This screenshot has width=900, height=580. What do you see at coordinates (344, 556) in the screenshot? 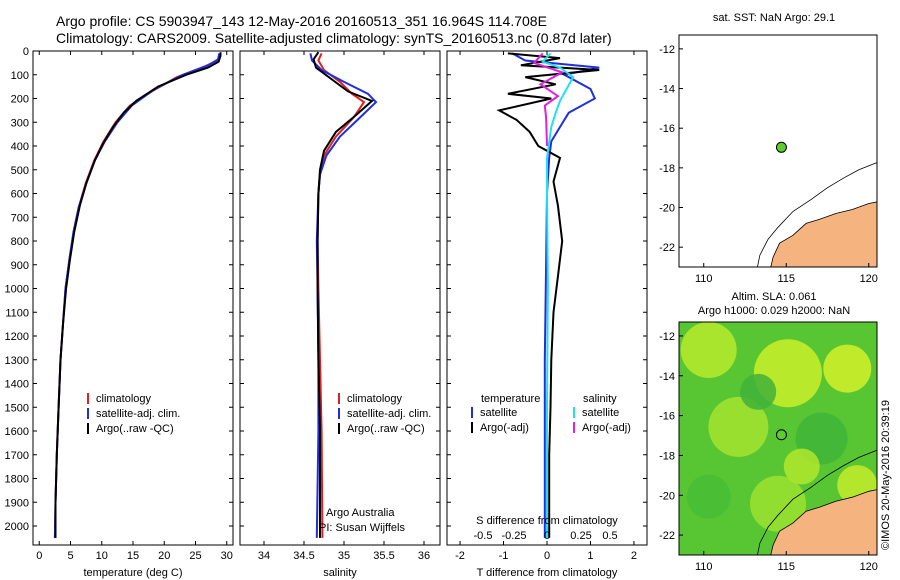
I see `salinity-xtick-label: 35` at bounding box center [344, 556].